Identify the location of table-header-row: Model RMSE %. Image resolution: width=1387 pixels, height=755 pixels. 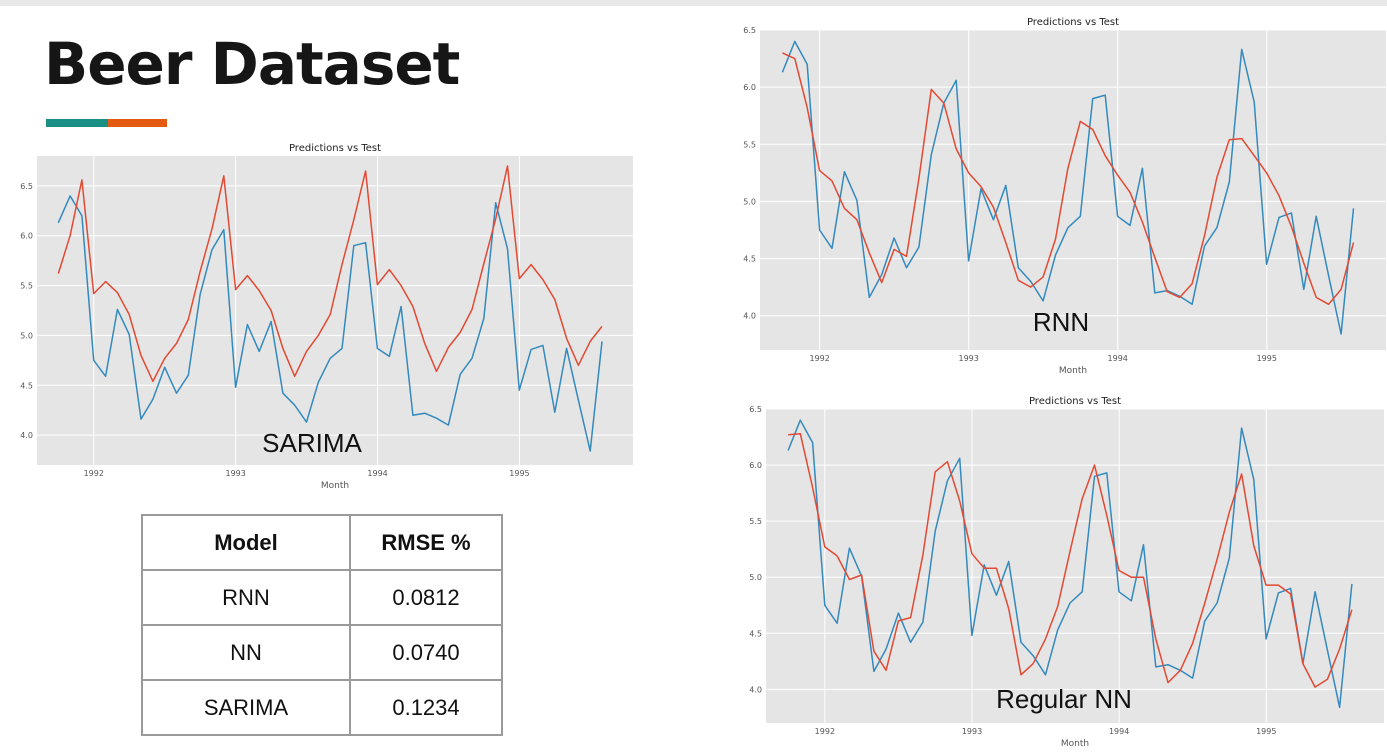
(322, 542).